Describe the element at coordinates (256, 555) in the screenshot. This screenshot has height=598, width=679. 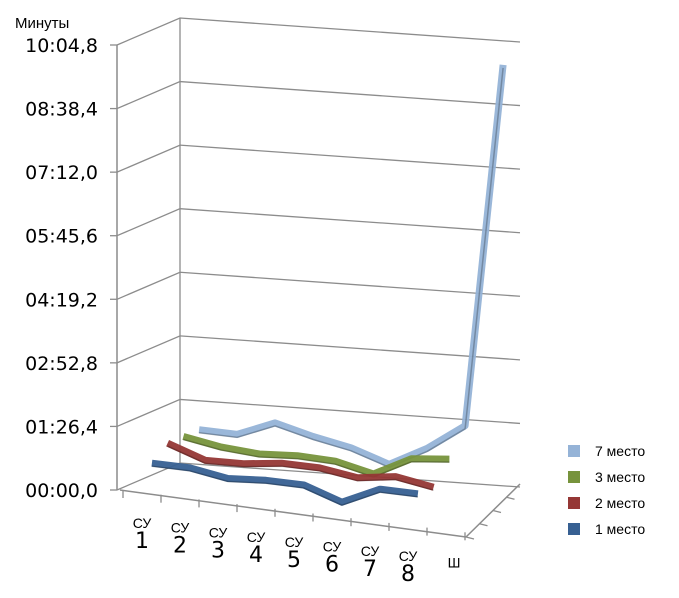
I see `x-category-number: 4` at that location.